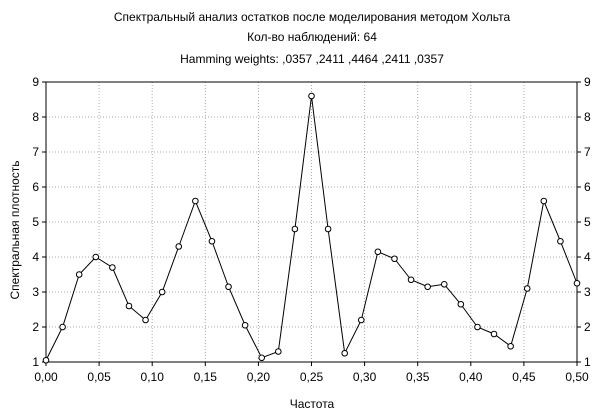 The height and width of the screenshot is (418, 606). What do you see at coordinates (15, 229) in the screenshot?
I see `y-axis-title: Спектральная плотность` at bounding box center [15, 229].